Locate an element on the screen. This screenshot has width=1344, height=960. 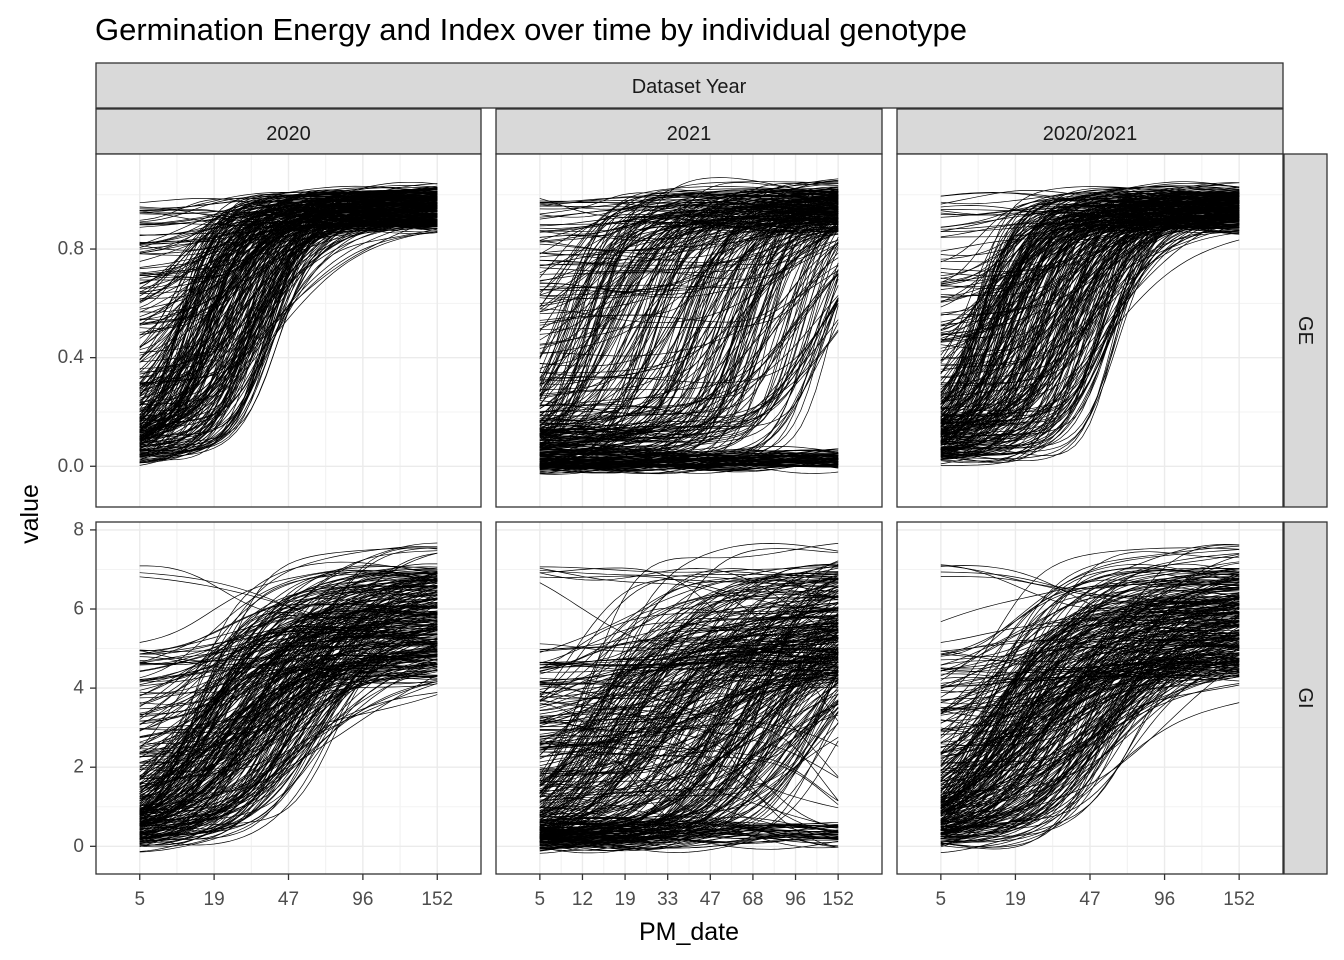
x-tick-label: 152 is located at coordinates (1239, 899).